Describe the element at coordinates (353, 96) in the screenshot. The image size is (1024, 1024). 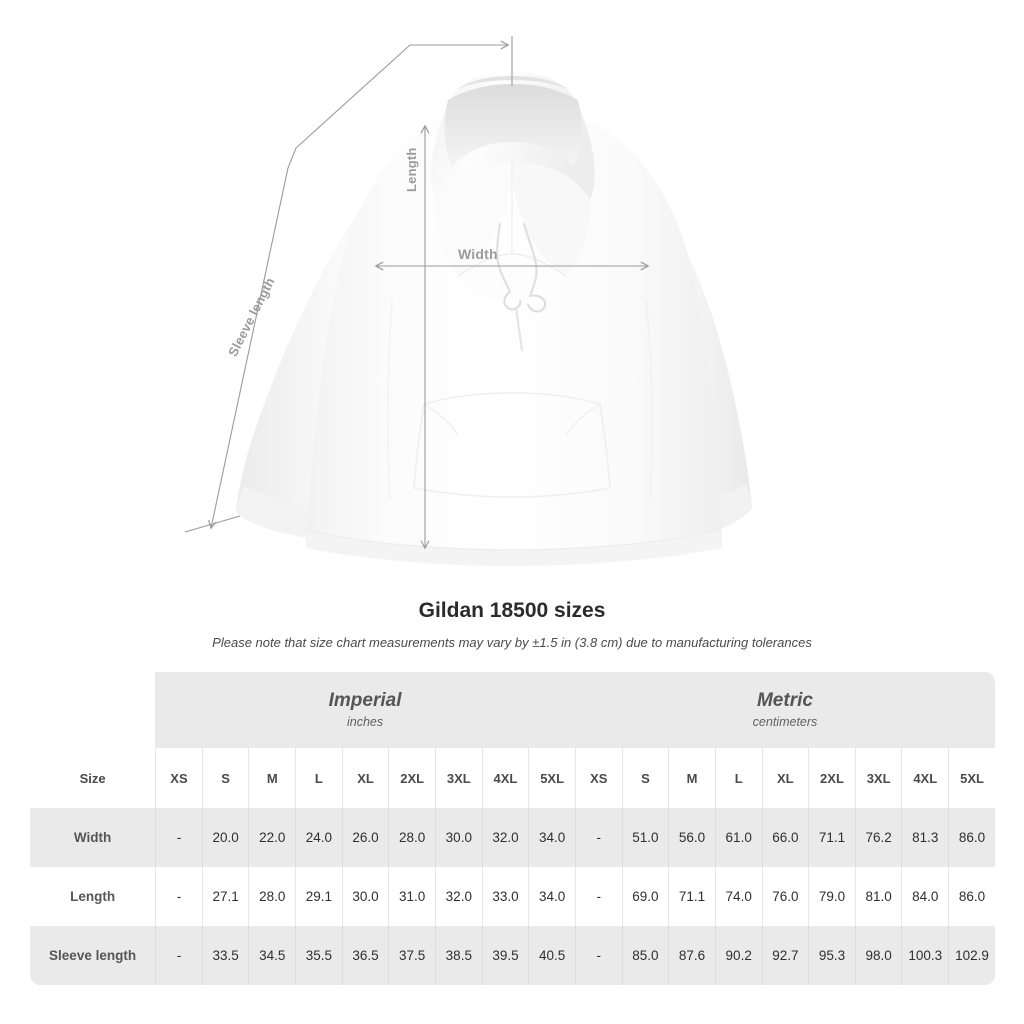
I see `sleeve-leader-diagonal` at that location.